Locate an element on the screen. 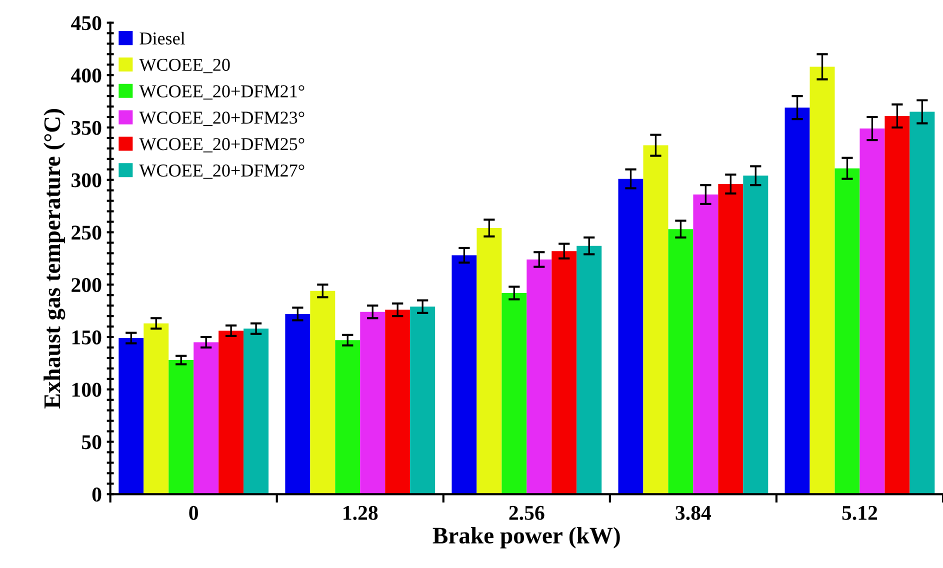 The image size is (943, 568). x-tick-label: 0 is located at coordinates (193, 513).